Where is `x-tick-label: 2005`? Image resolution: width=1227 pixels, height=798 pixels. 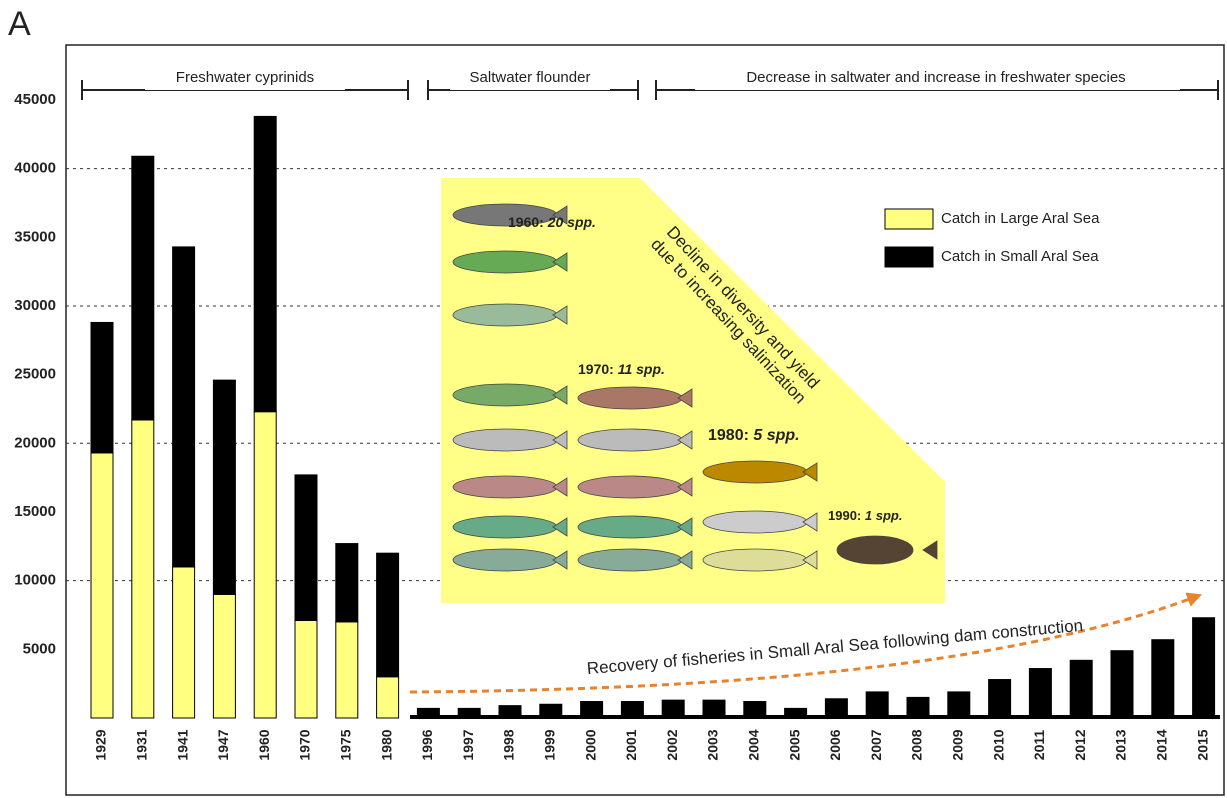
x-tick-label: 2005 is located at coordinates (794, 744).